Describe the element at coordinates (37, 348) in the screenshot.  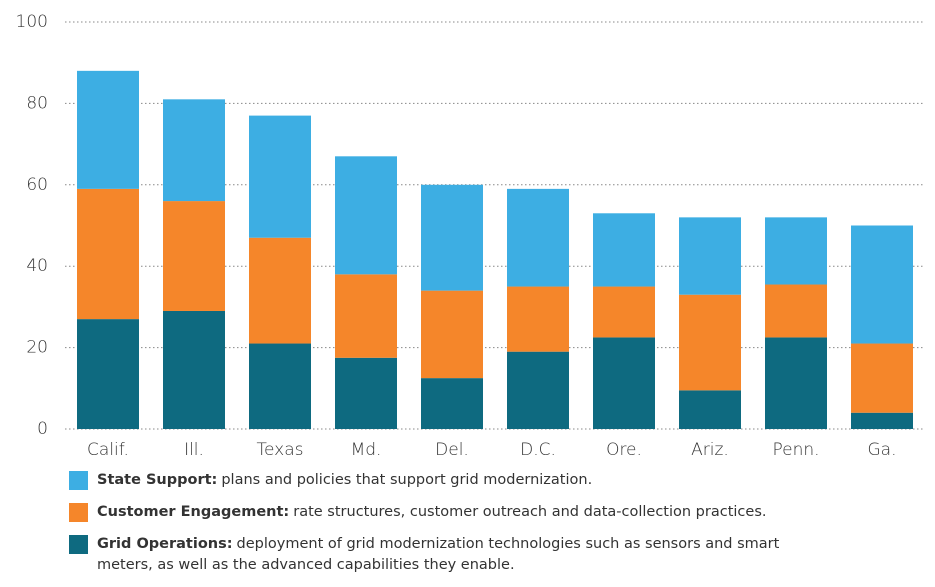
I see `y-tick-label: 20` at that location.